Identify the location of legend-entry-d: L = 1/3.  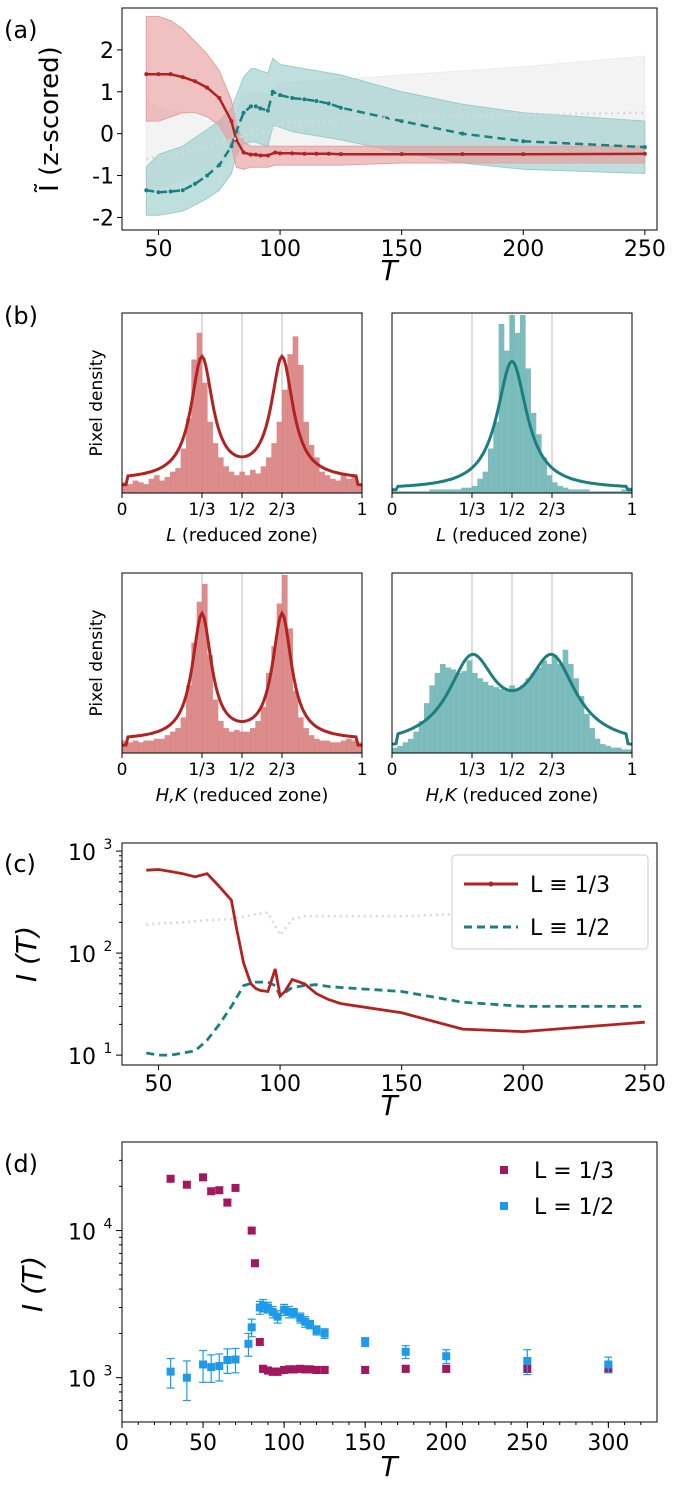
(574, 1171).